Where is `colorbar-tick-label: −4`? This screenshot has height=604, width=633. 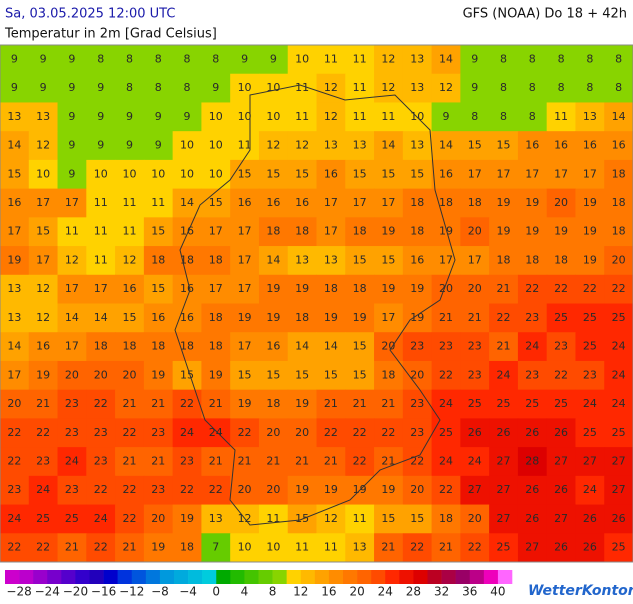
colorbar-tick-label: −4 is located at coordinates (188, 592).